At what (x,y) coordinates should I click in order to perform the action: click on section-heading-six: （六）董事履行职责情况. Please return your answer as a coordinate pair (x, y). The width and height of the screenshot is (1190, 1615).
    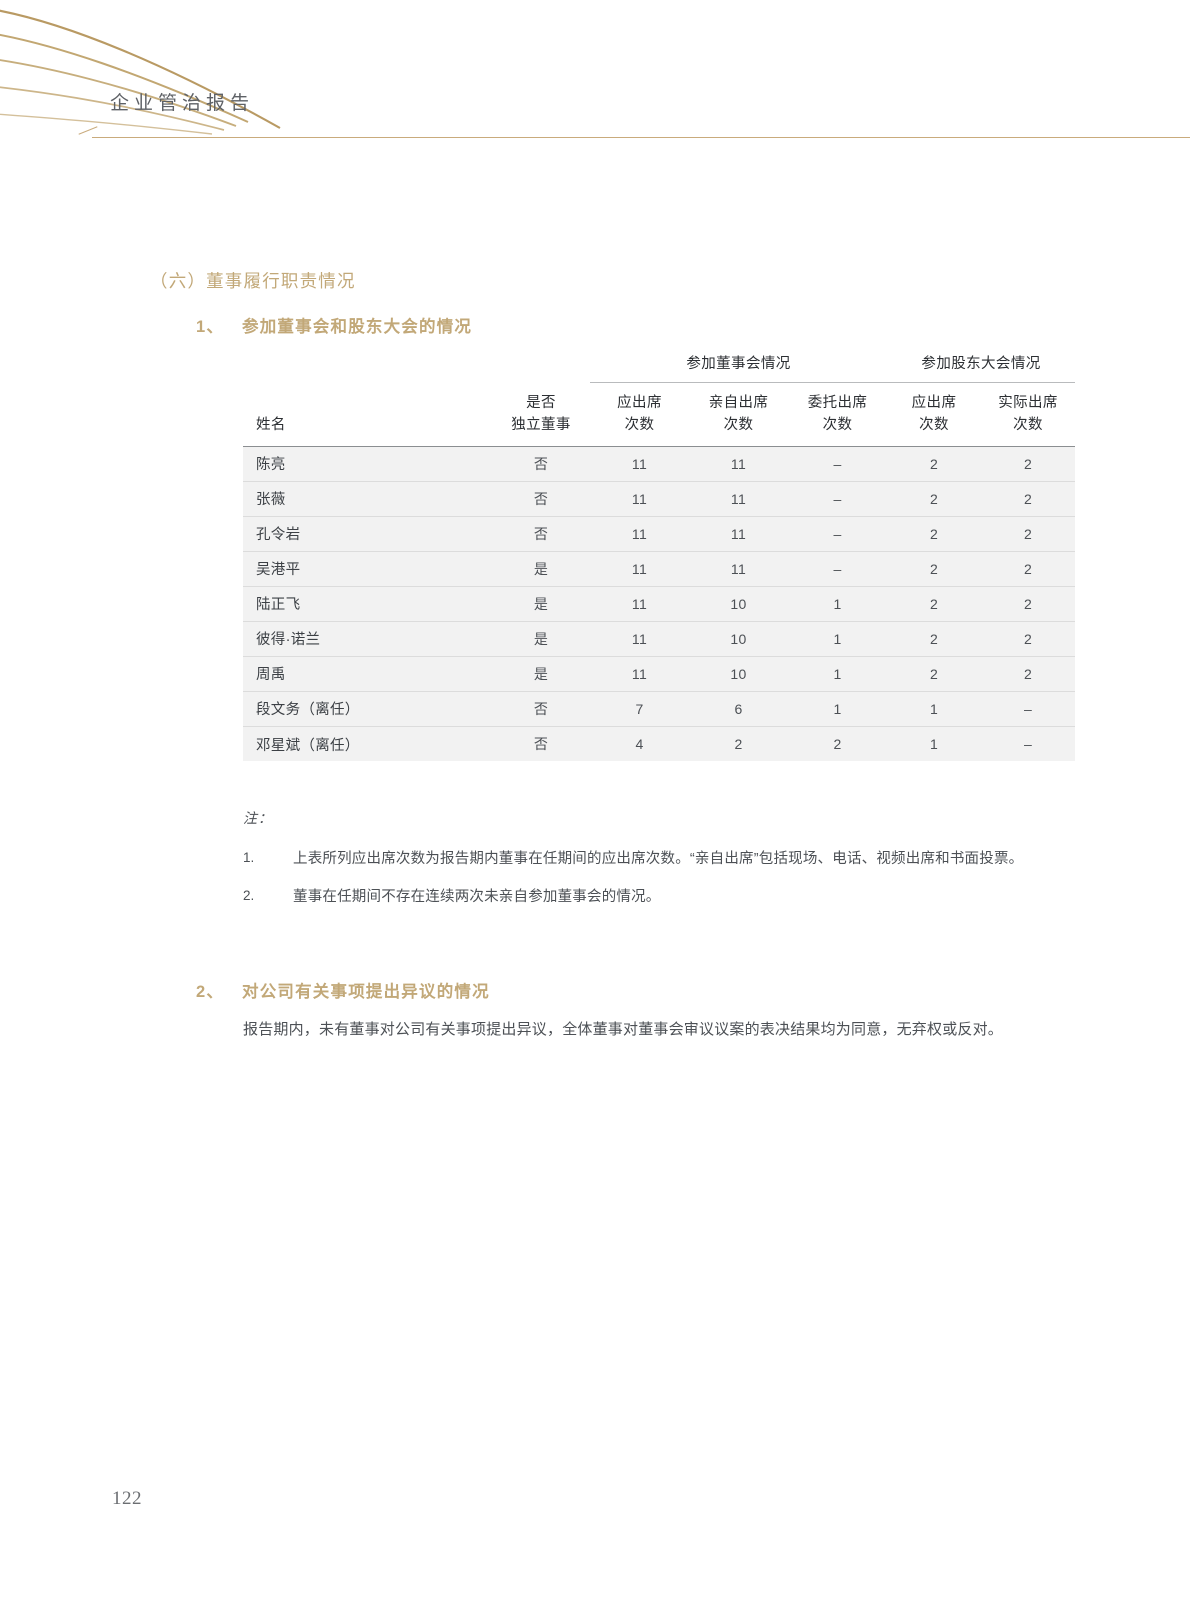
    Looking at the image, I should click on (253, 281).